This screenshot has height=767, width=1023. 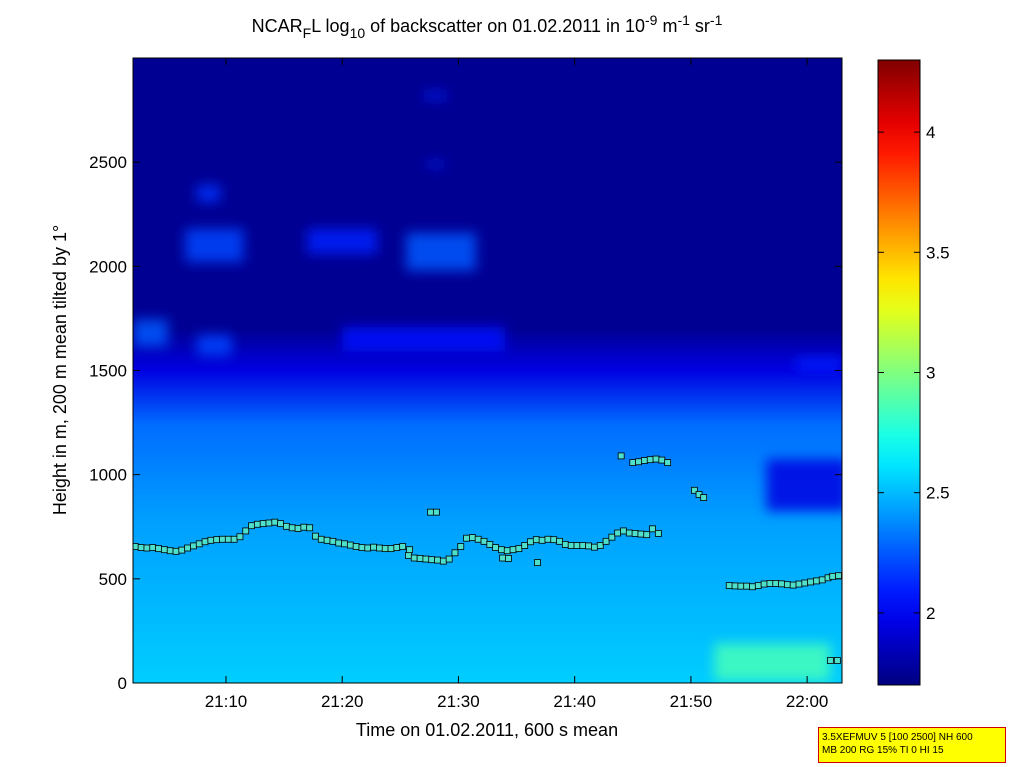 I want to click on colorbar-tick-label: 4, so click(x=930, y=132).